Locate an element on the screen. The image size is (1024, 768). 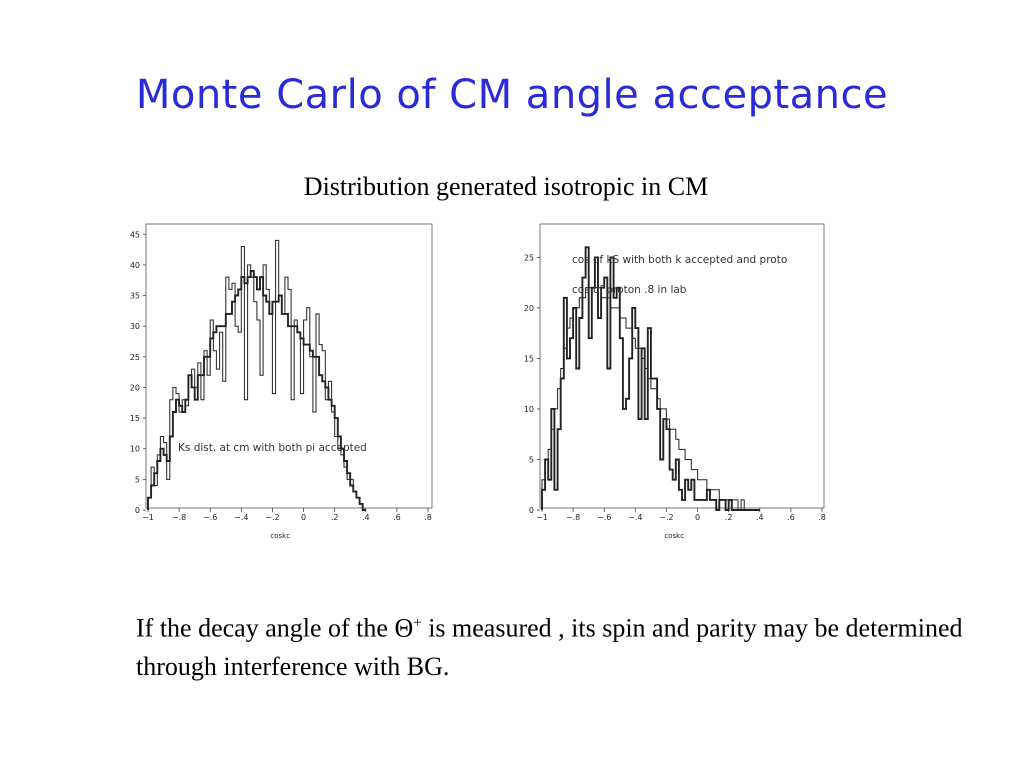
theta-superscript: + is located at coordinates (417, 623).